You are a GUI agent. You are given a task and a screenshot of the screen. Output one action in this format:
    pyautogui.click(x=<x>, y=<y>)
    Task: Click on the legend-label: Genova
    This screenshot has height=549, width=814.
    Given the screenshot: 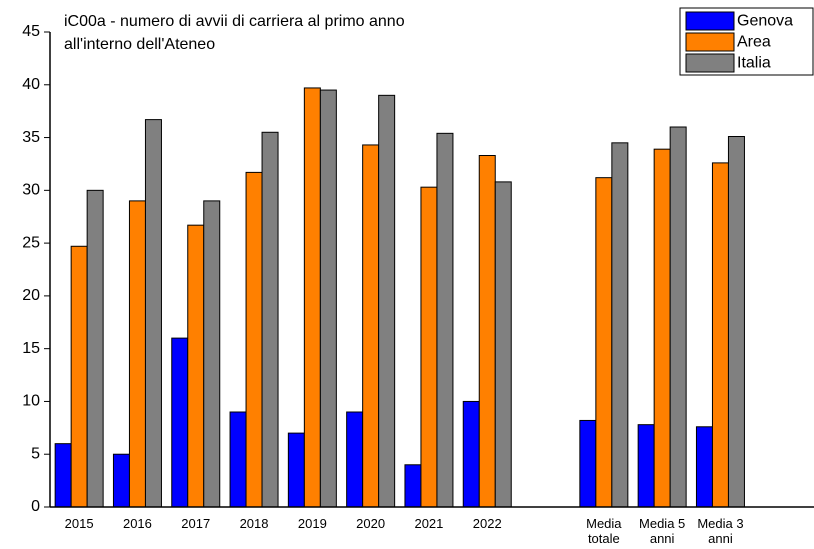 What is the action you would take?
    pyautogui.click(x=765, y=21)
    